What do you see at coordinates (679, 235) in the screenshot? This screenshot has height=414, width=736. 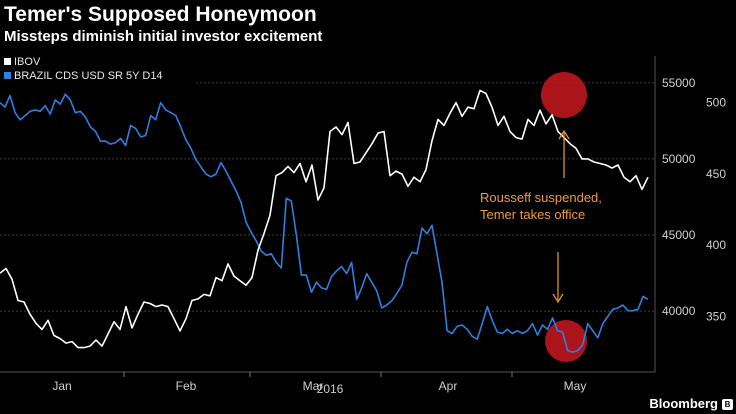 I see `ibov-tick-label: 45000` at bounding box center [679, 235].